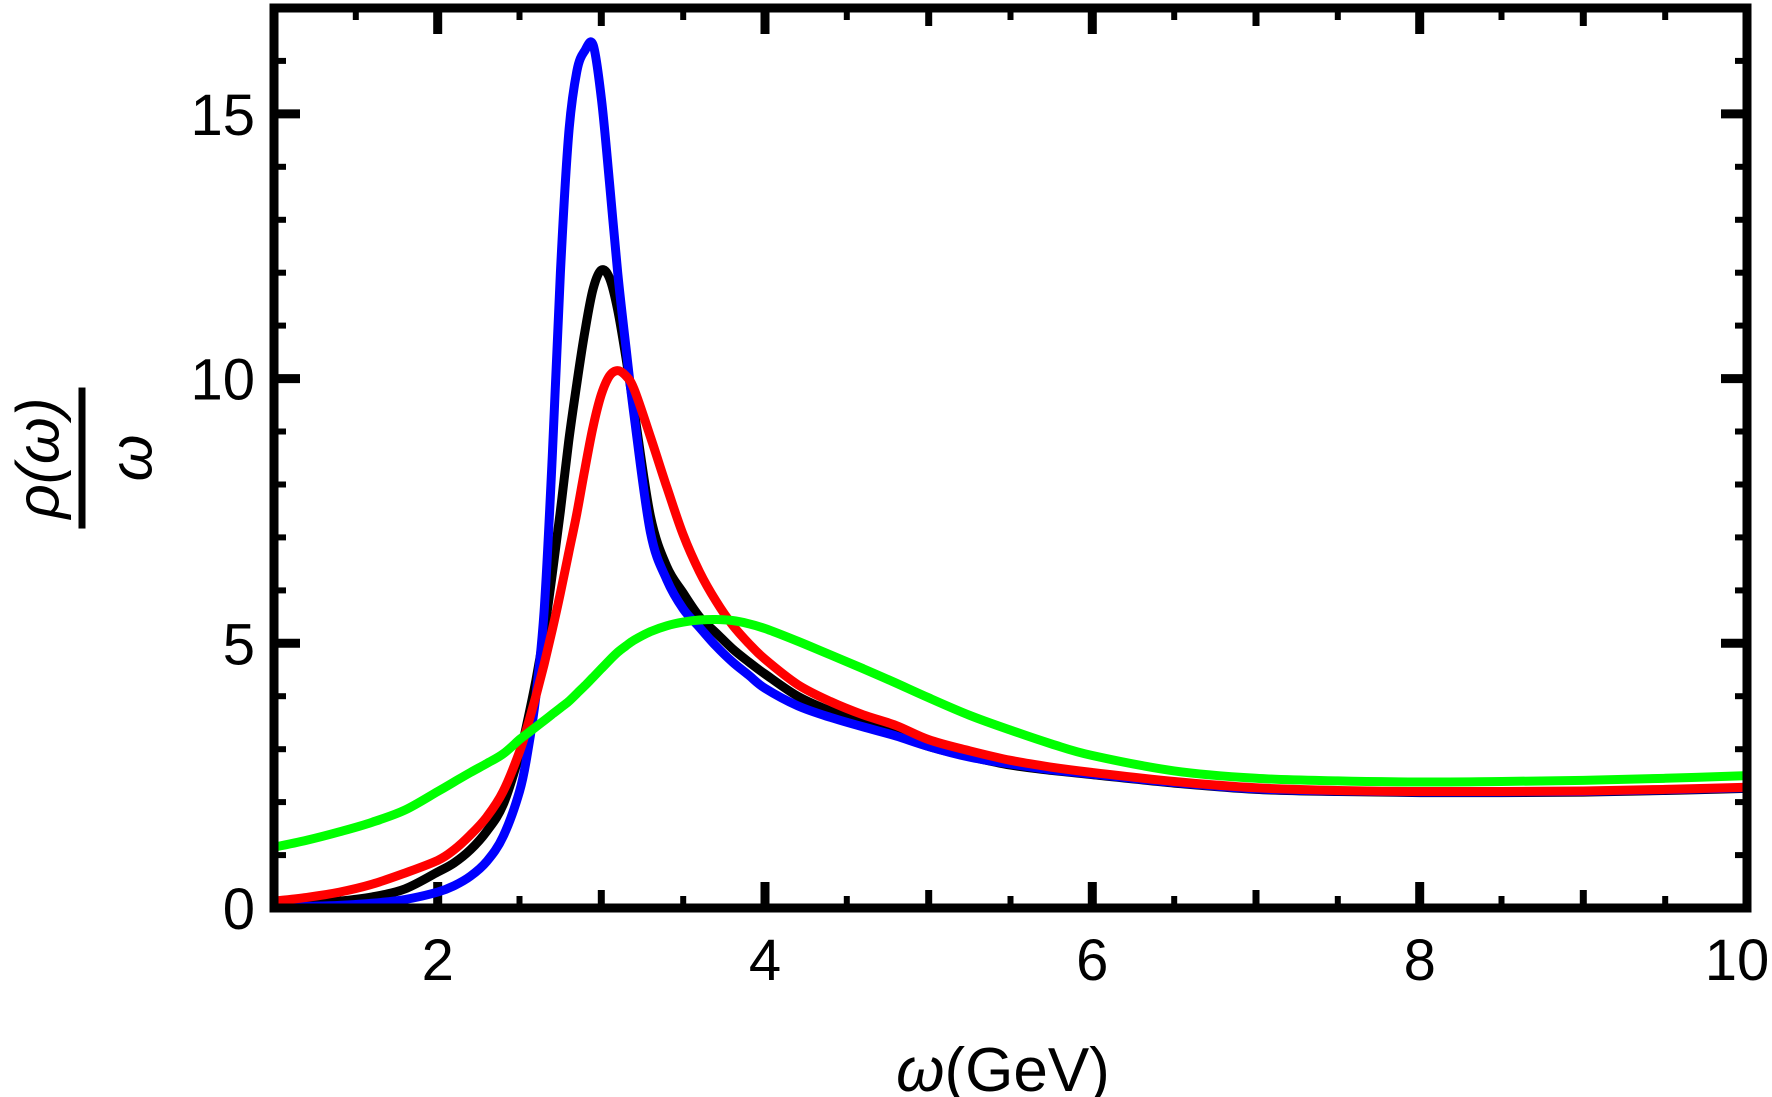 This screenshot has height=1097, width=1772. I want to click on y-tick-label-5: 5, so click(239, 644).